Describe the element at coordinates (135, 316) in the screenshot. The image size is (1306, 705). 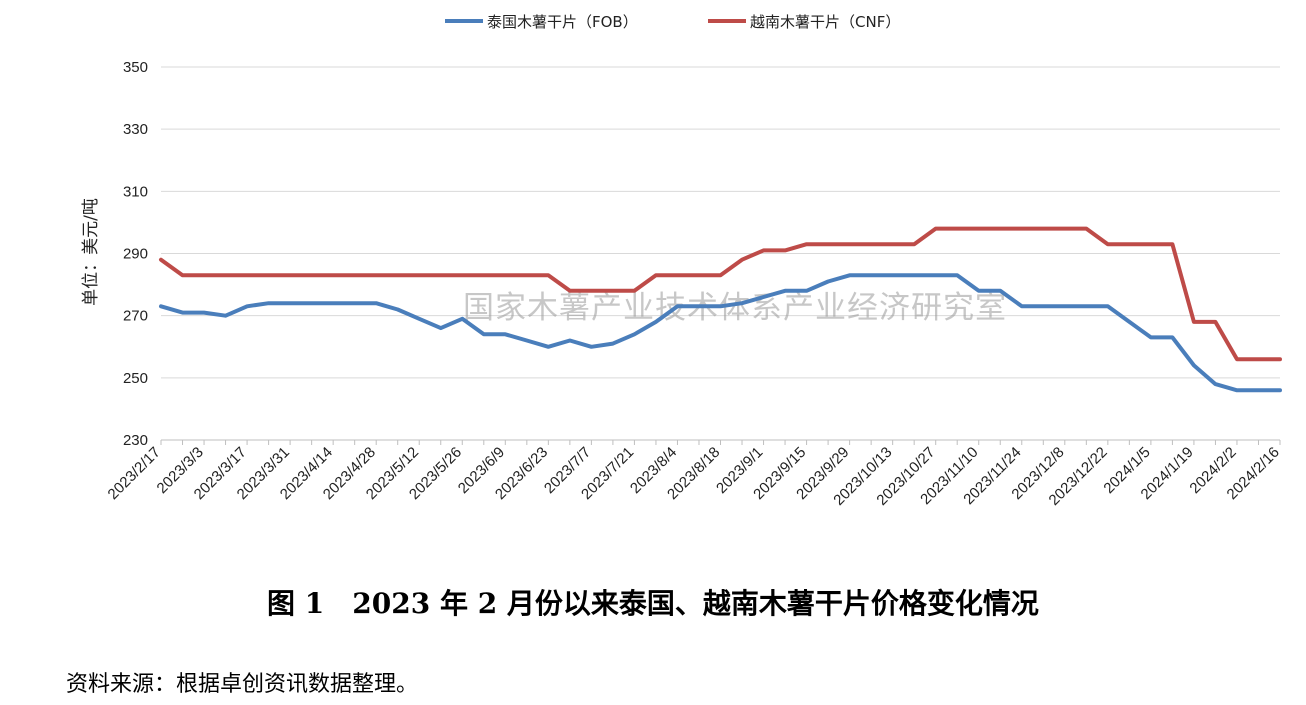
I see `y-tick-label: 270` at that location.